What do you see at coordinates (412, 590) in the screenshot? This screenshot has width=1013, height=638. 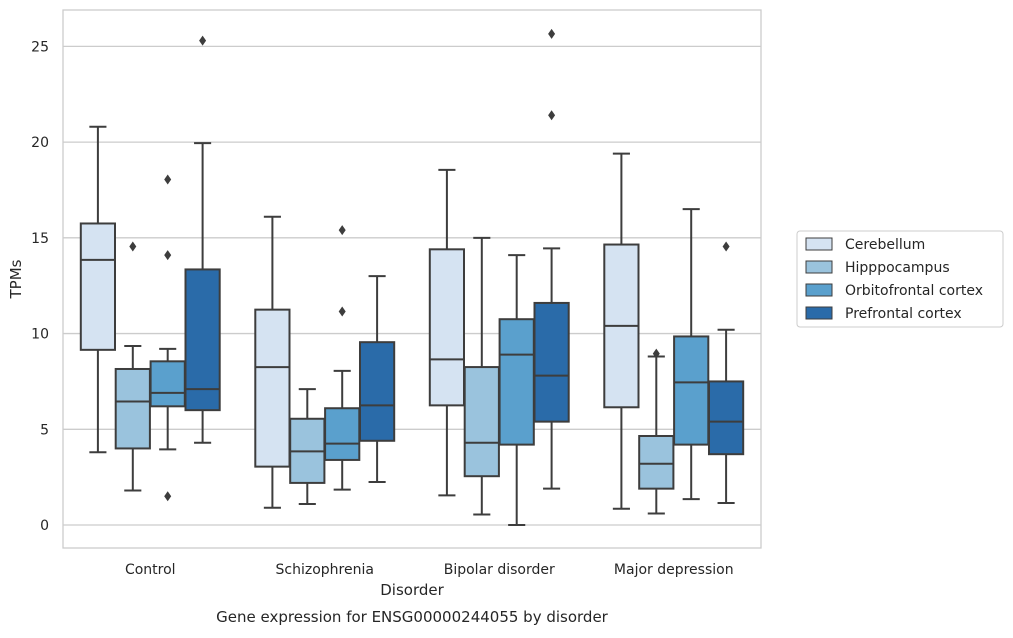 I see `x-axis-label: Disorder` at bounding box center [412, 590].